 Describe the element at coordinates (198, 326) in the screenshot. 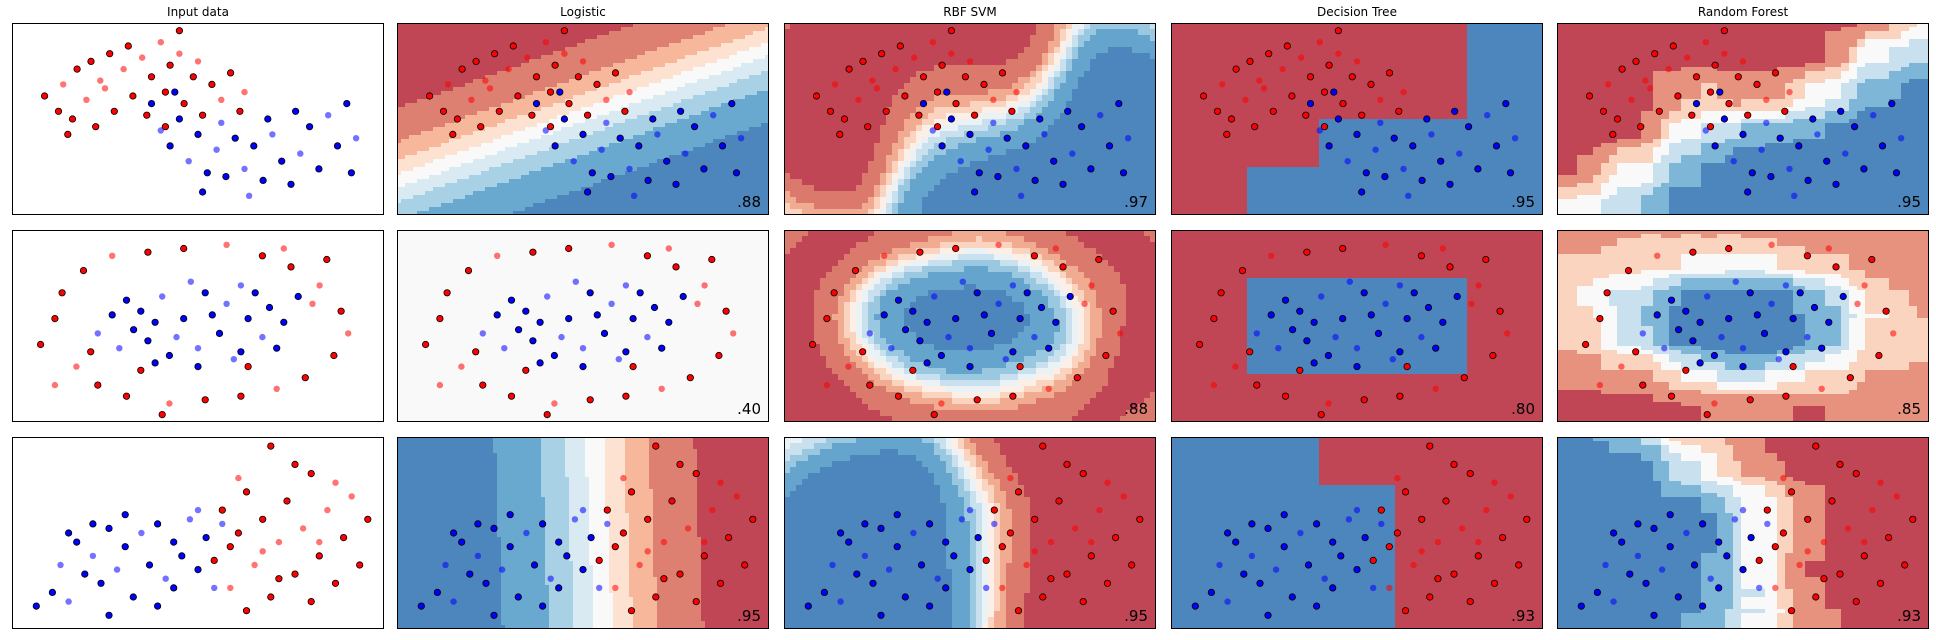

I see `axes-frame` at that location.